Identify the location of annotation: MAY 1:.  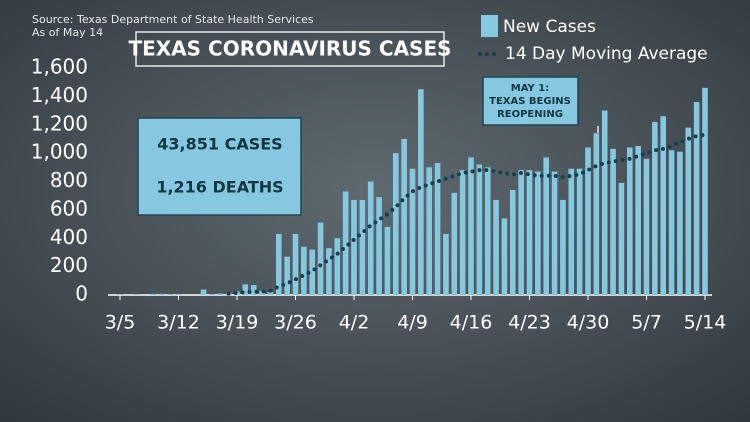
(530, 88).